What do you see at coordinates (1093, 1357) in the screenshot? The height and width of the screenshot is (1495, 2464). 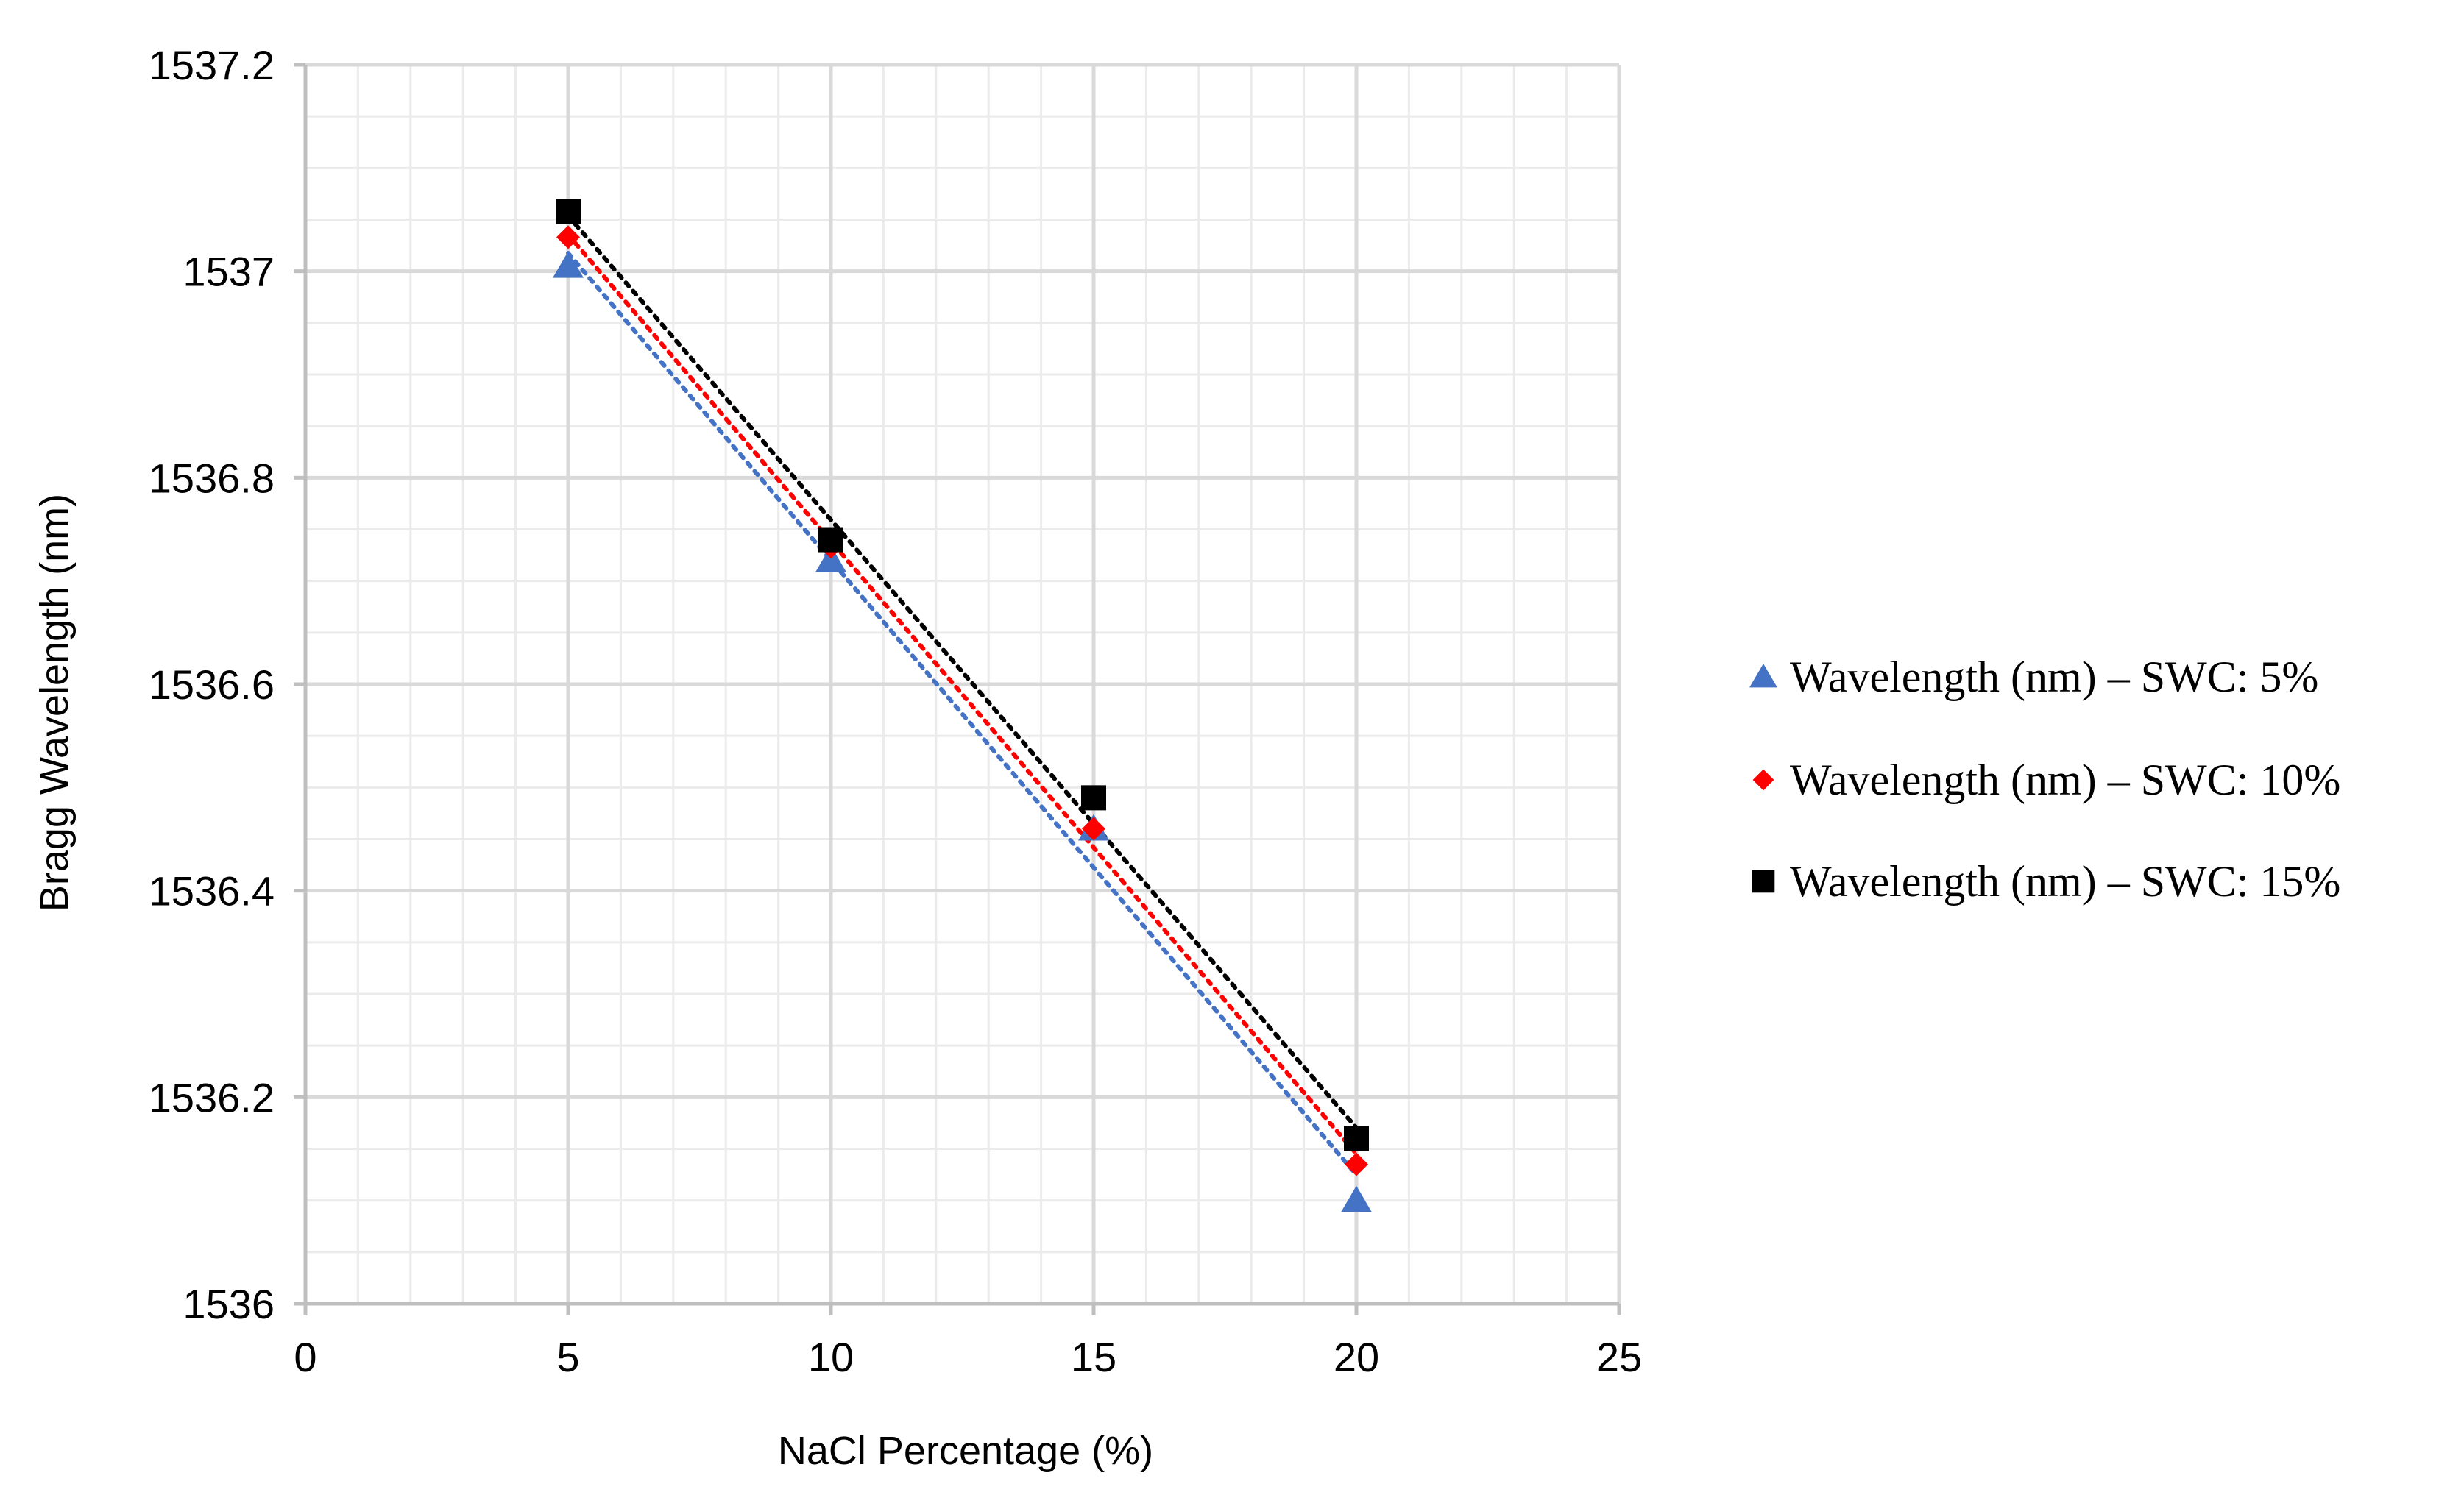 I see `x-tick-label: 15` at bounding box center [1093, 1357].